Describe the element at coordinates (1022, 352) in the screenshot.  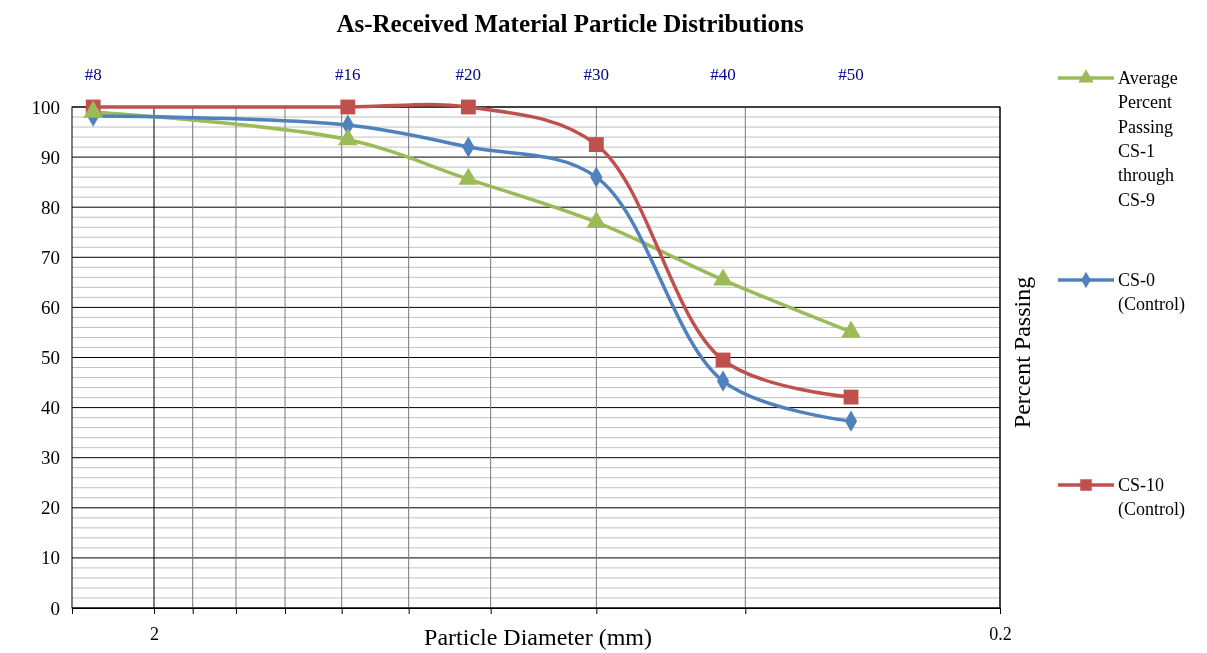
I see `y-axis-title: Percent Passing` at that location.